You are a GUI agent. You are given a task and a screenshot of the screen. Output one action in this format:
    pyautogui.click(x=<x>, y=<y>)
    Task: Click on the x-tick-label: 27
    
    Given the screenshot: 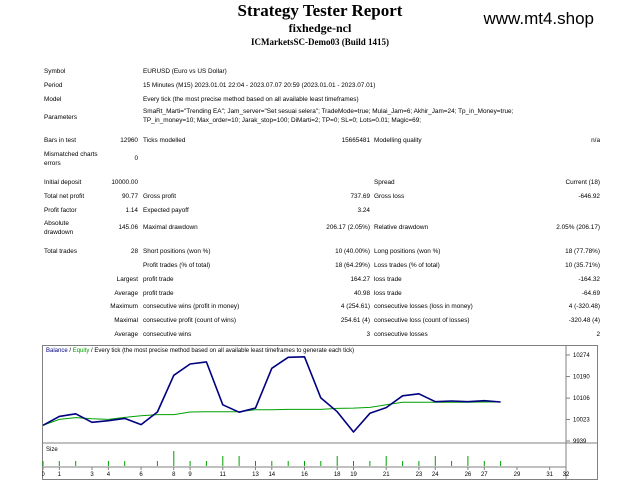 What is the action you would take?
    pyautogui.click(x=484, y=475)
    